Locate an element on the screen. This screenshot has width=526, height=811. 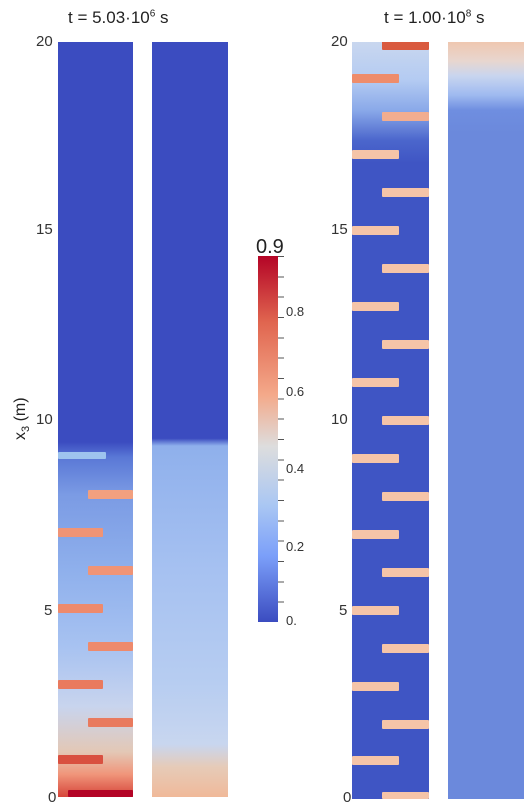
left-title-suffix: s is located at coordinates (162, 17).